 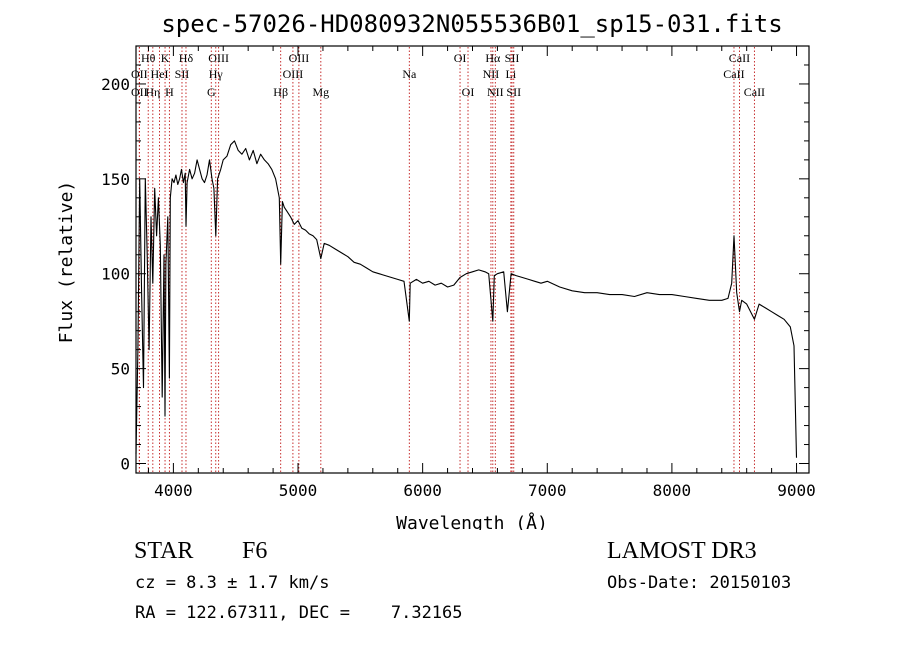 I want to click on spectral-line-label: Hδ, so click(x=186, y=58).